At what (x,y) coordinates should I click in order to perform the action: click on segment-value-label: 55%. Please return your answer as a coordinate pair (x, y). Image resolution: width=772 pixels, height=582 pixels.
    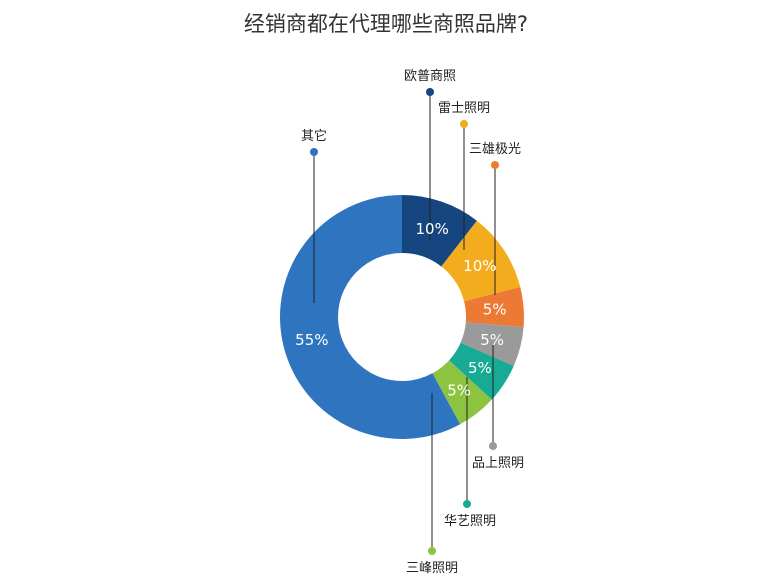
    Looking at the image, I should click on (311, 340).